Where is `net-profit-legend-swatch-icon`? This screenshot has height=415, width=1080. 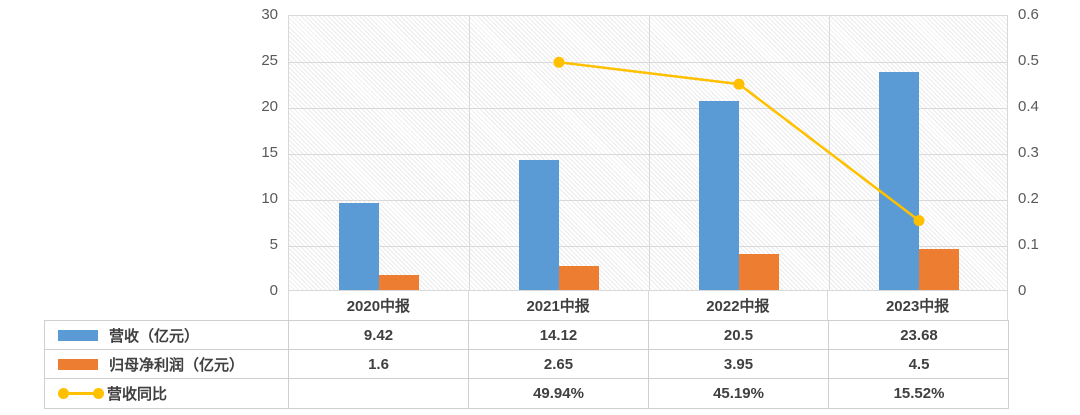 net-profit-legend-swatch-icon is located at coordinates (78, 364).